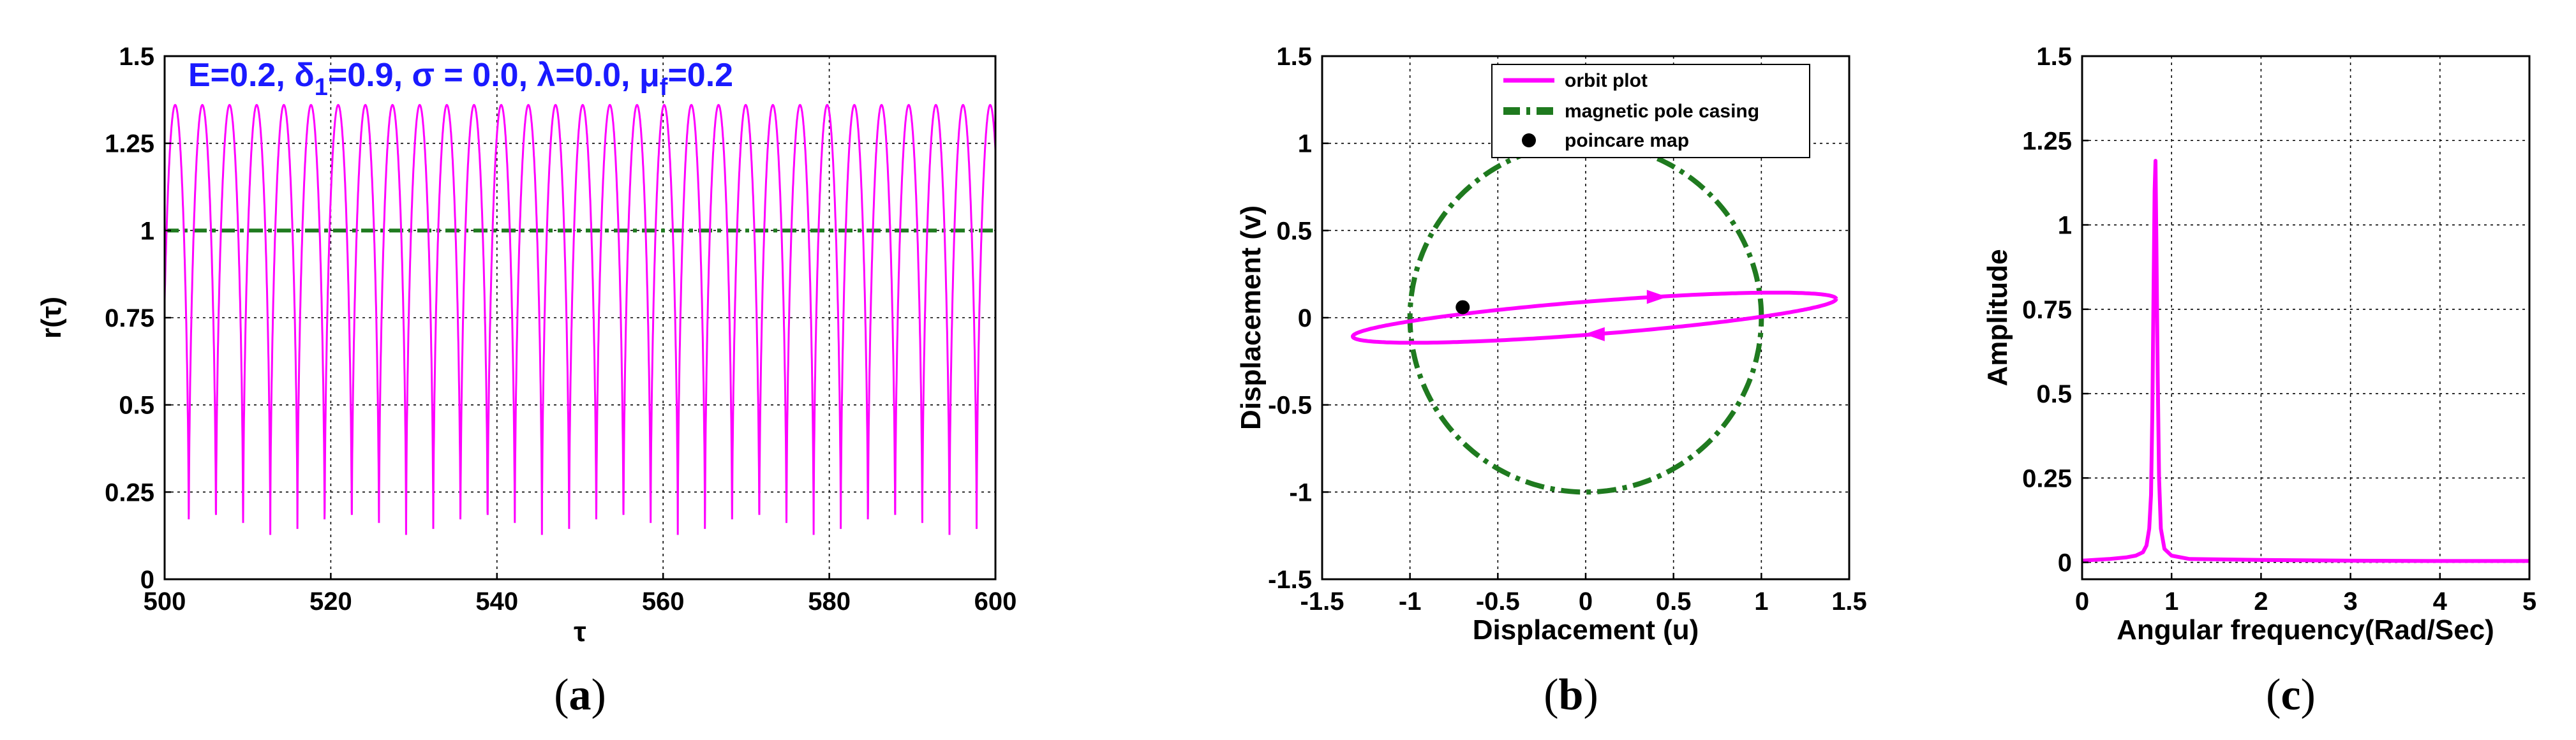  I want to click on legend-poincare-marker, so click(1529, 140).